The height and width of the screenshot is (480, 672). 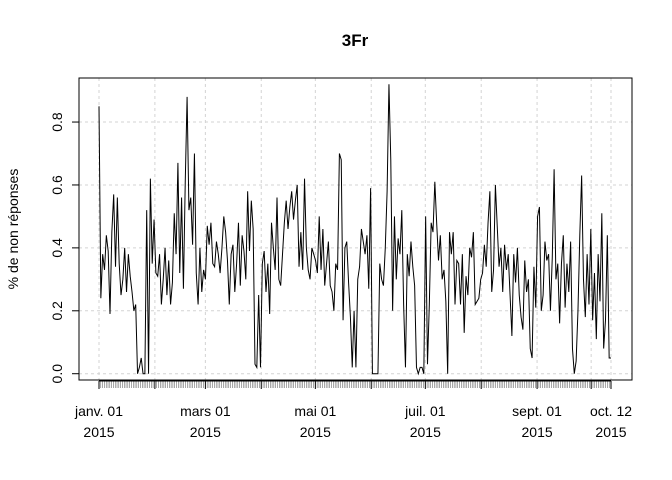 I want to click on x-tick-label: oct. 12, so click(x=611, y=411).